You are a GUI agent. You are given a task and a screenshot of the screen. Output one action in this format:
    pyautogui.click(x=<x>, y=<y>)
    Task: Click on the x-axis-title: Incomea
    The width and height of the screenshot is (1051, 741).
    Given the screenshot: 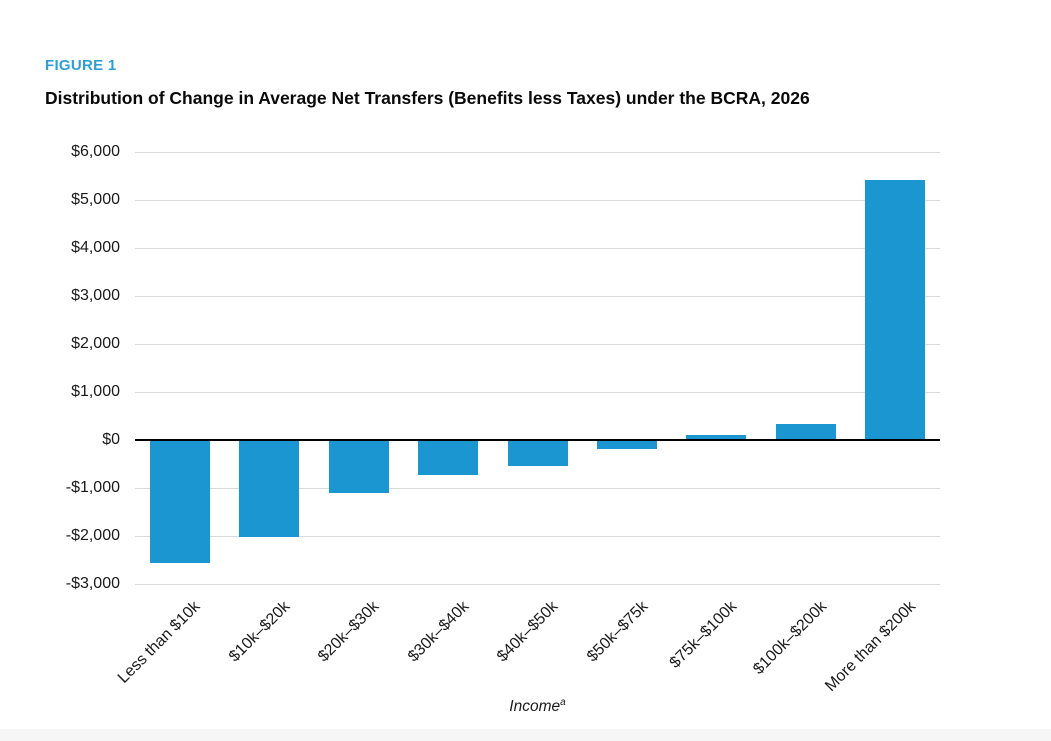 What is the action you would take?
    pyautogui.click(x=537, y=705)
    